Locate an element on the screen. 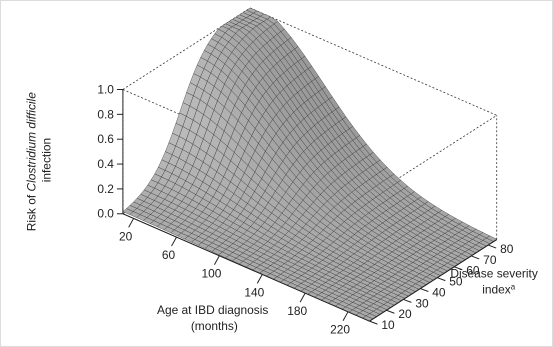  x-tick-label: 100 is located at coordinates (211, 274).